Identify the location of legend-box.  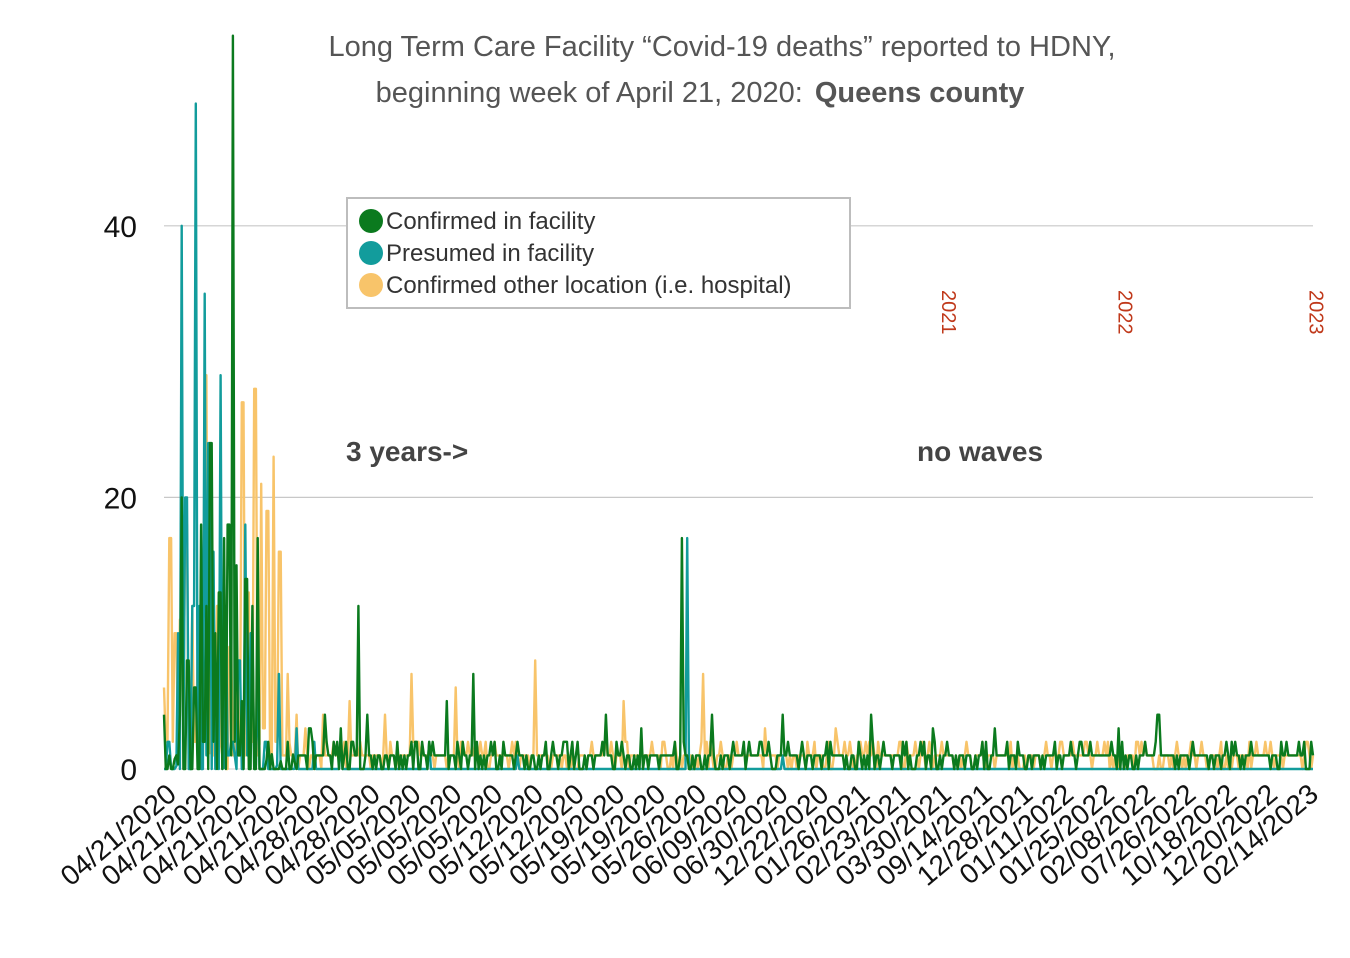
(598, 253).